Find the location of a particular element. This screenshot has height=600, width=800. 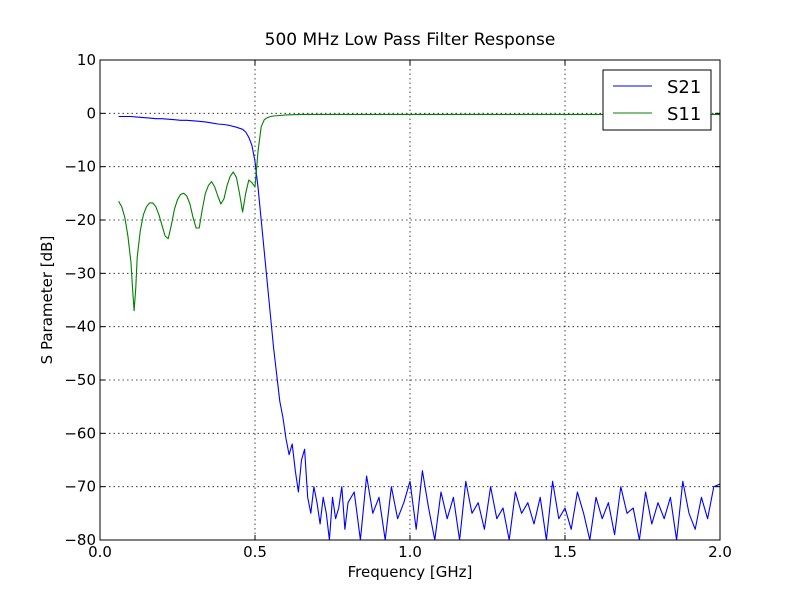

x-tick-label: 0.0 is located at coordinates (100, 552).